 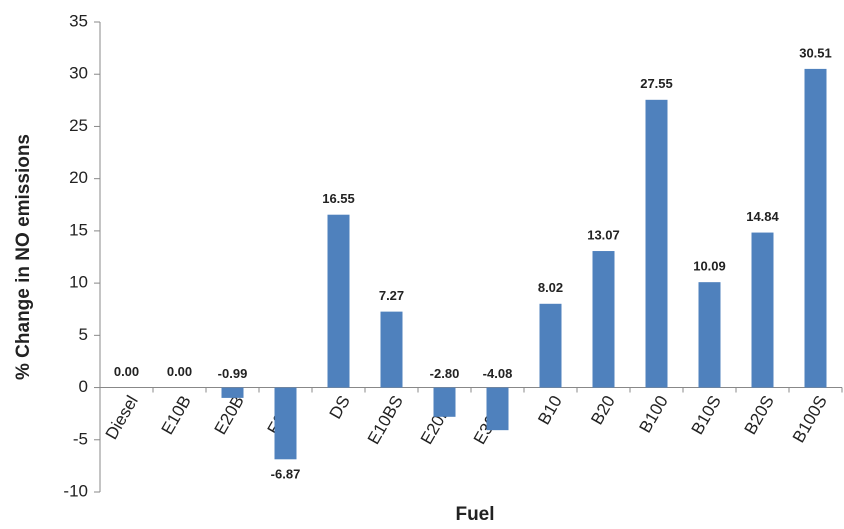 I want to click on value-label: -6.87, so click(x=286, y=474).